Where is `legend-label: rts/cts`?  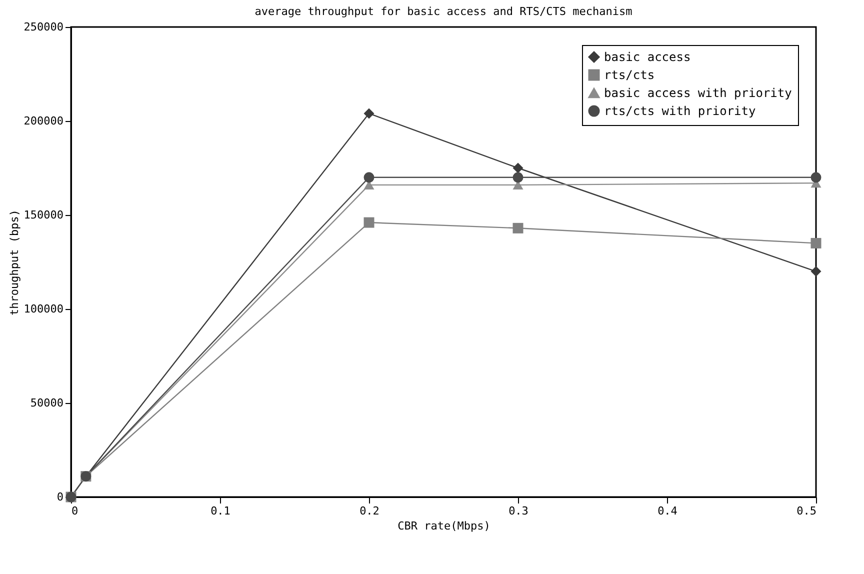 legend-label: rts/cts is located at coordinates (629, 75).